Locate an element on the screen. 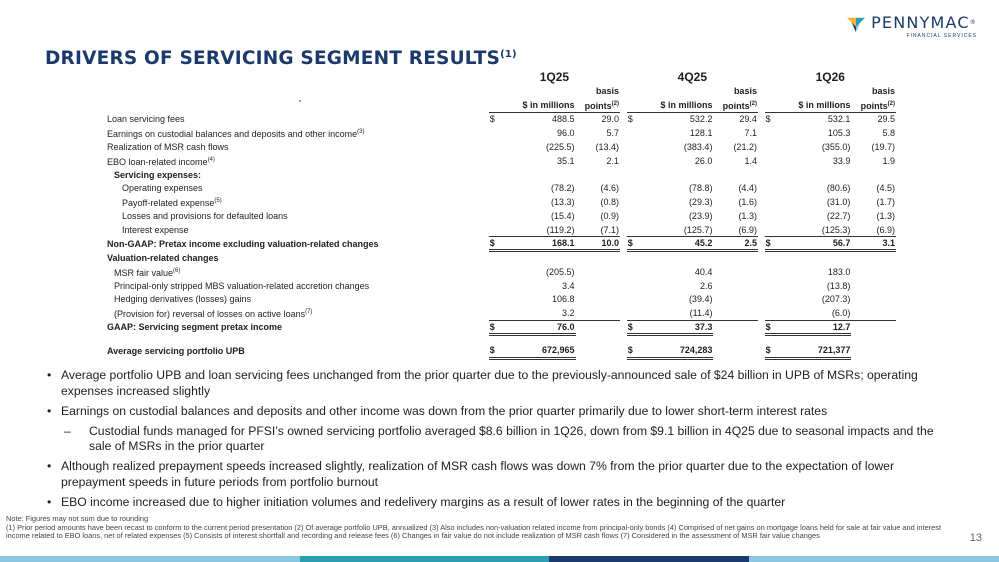  amount-cell: 37.3 is located at coordinates (674, 328).